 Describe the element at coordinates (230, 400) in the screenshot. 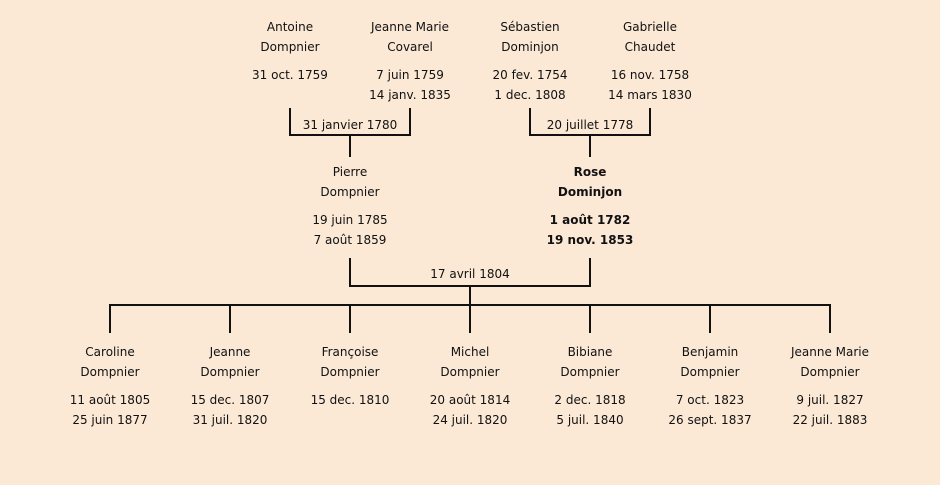

I see `birth-date: 15 dec. 1807` at that location.